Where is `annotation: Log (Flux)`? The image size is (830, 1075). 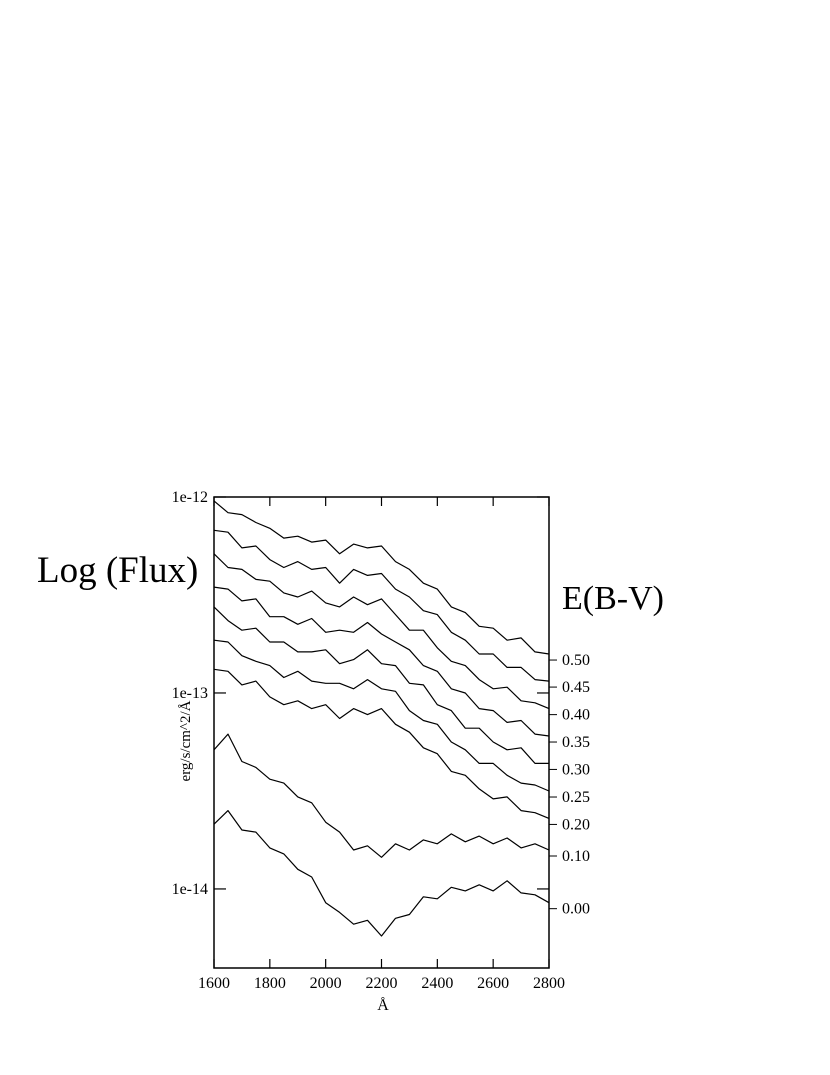
annotation: Log (Flux) is located at coordinates (117, 570).